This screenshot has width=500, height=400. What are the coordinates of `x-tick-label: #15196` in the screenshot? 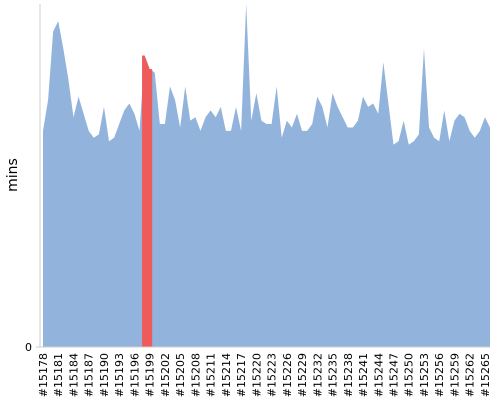 It's located at (134, 375).